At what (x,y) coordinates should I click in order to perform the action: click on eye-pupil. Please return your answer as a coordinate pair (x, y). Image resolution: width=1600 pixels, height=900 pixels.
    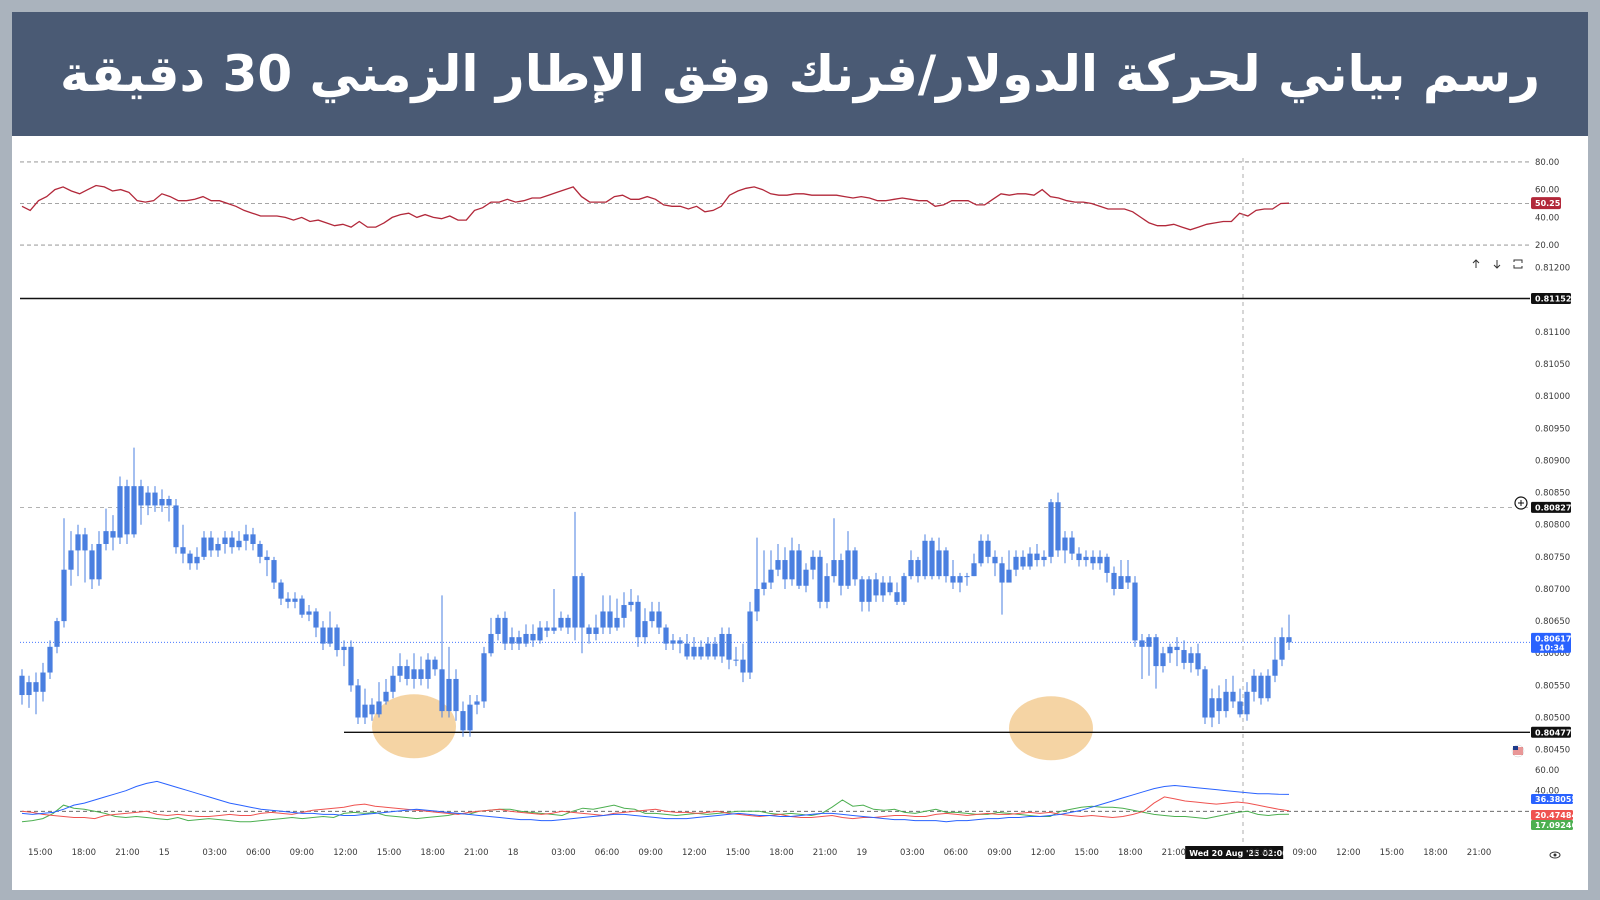
    Looking at the image, I should click on (1555, 855).